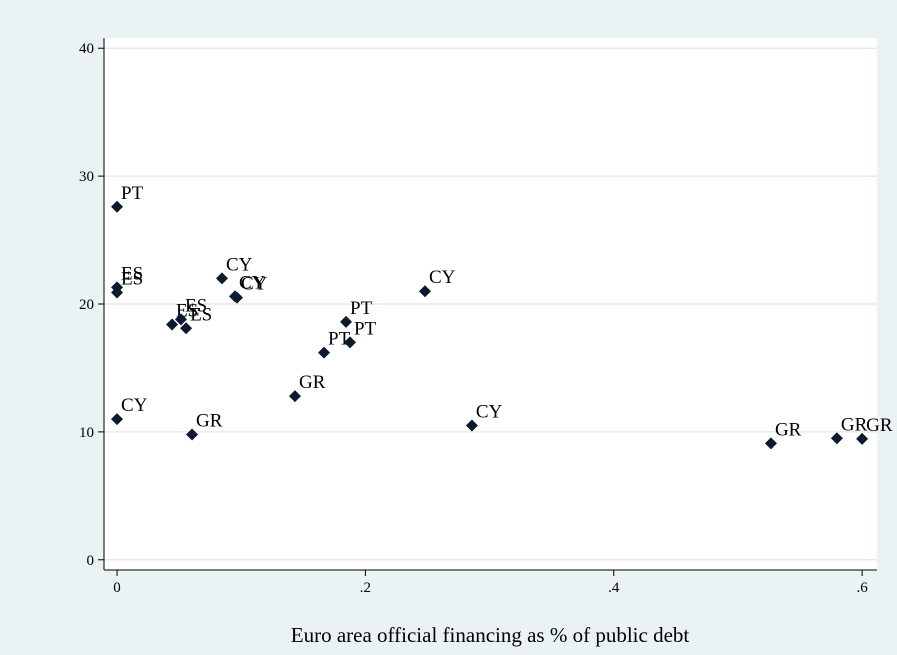 Image resolution: width=897 pixels, height=655 pixels. Describe the element at coordinates (117, 588) in the screenshot. I see `x-tick-label: 0` at that location.